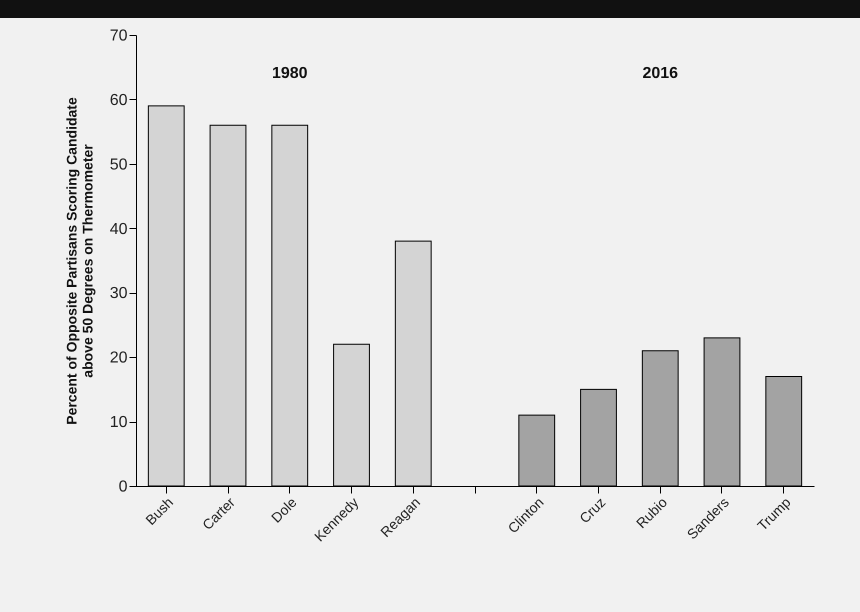 Image resolution: width=860 pixels, height=612 pixels. I want to click on y-tick-label: 70, so click(119, 36).